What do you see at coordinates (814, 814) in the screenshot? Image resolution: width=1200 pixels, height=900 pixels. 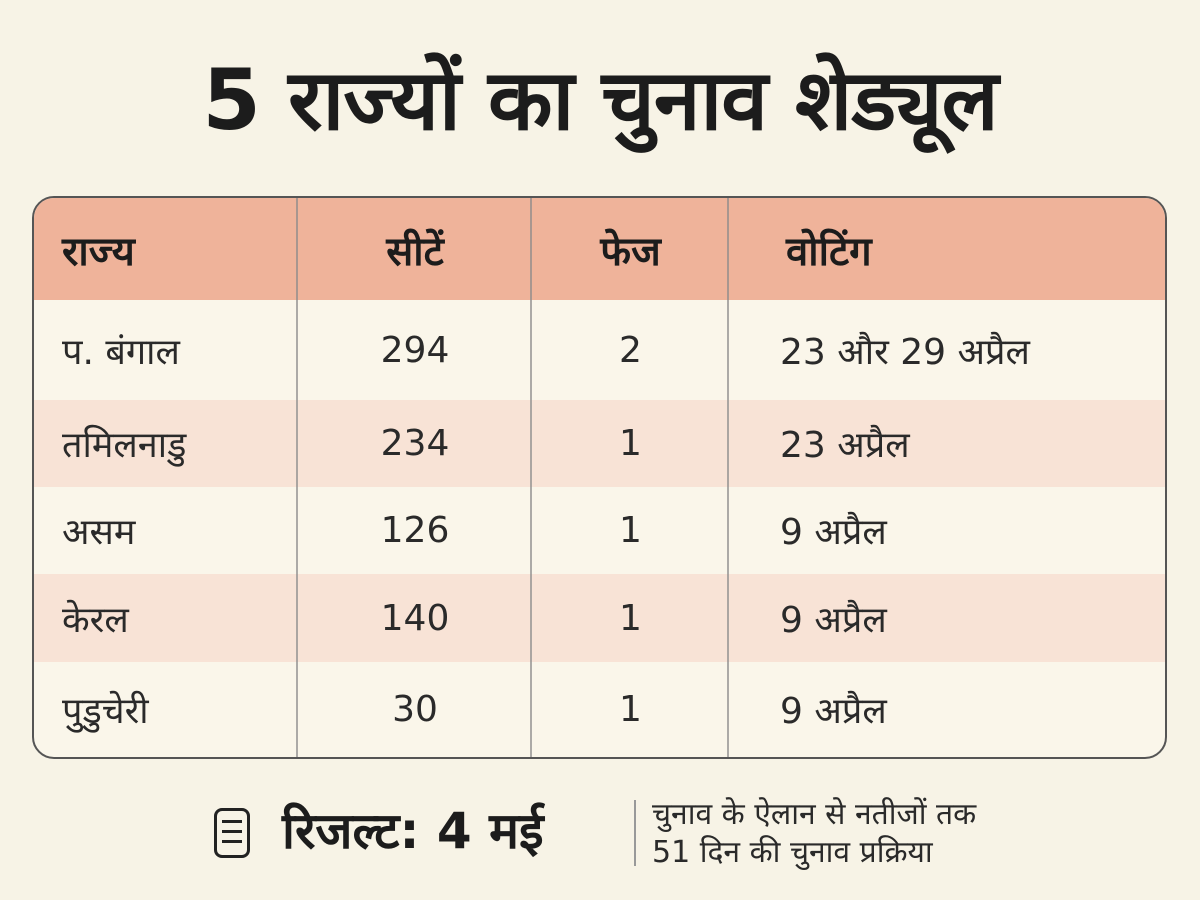 I see `note-line-1: चुनाव के ऐलान से नतीजों तक` at bounding box center [814, 814].